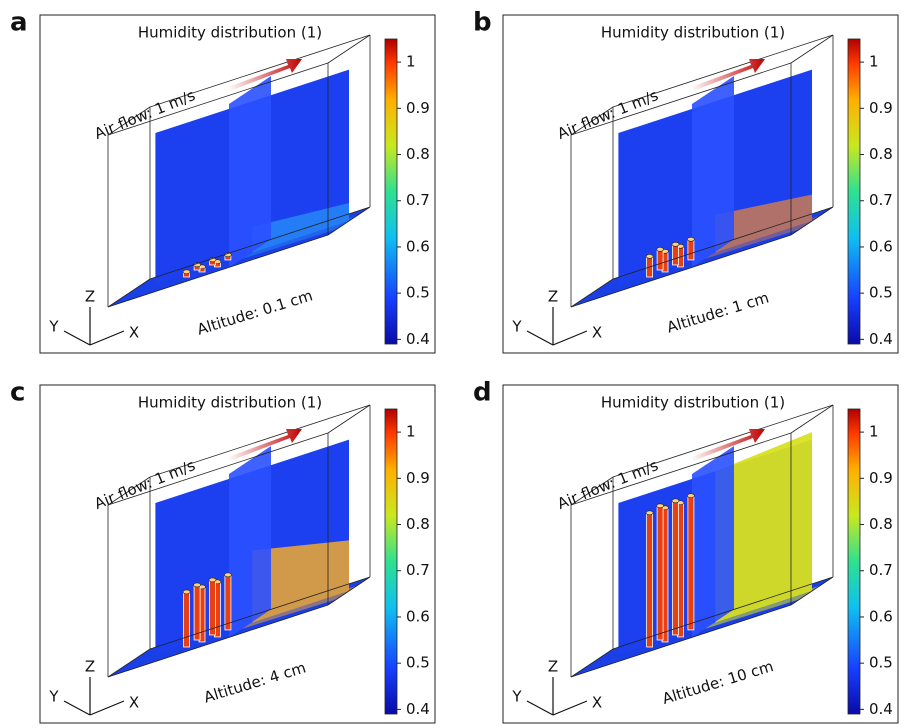 This screenshot has width=905, height=728. Describe the element at coordinates (418, 616) in the screenshot. I see `colorbar-tick-label: 0.6` at that location.